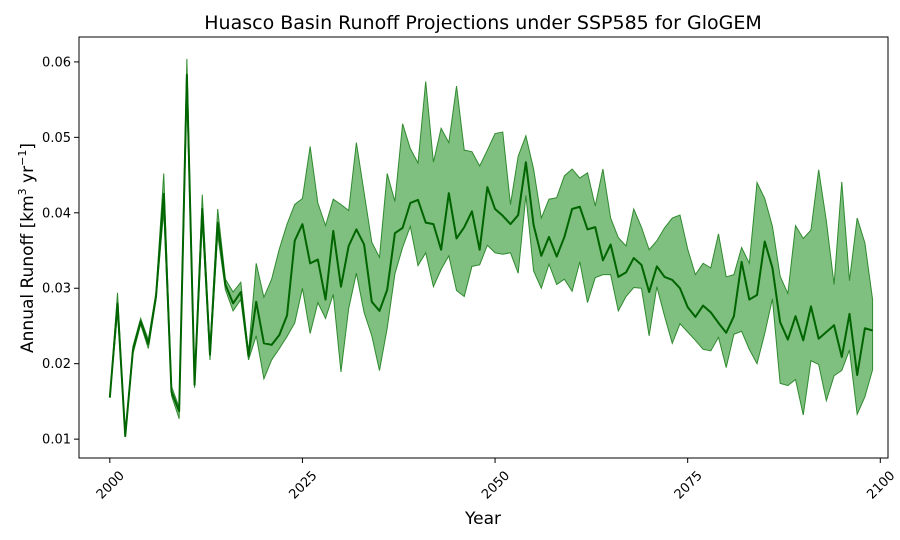  Describe the element at coordinates (56, 138) in the screenshot. I see `y-tick-label: 0.05` at that location.